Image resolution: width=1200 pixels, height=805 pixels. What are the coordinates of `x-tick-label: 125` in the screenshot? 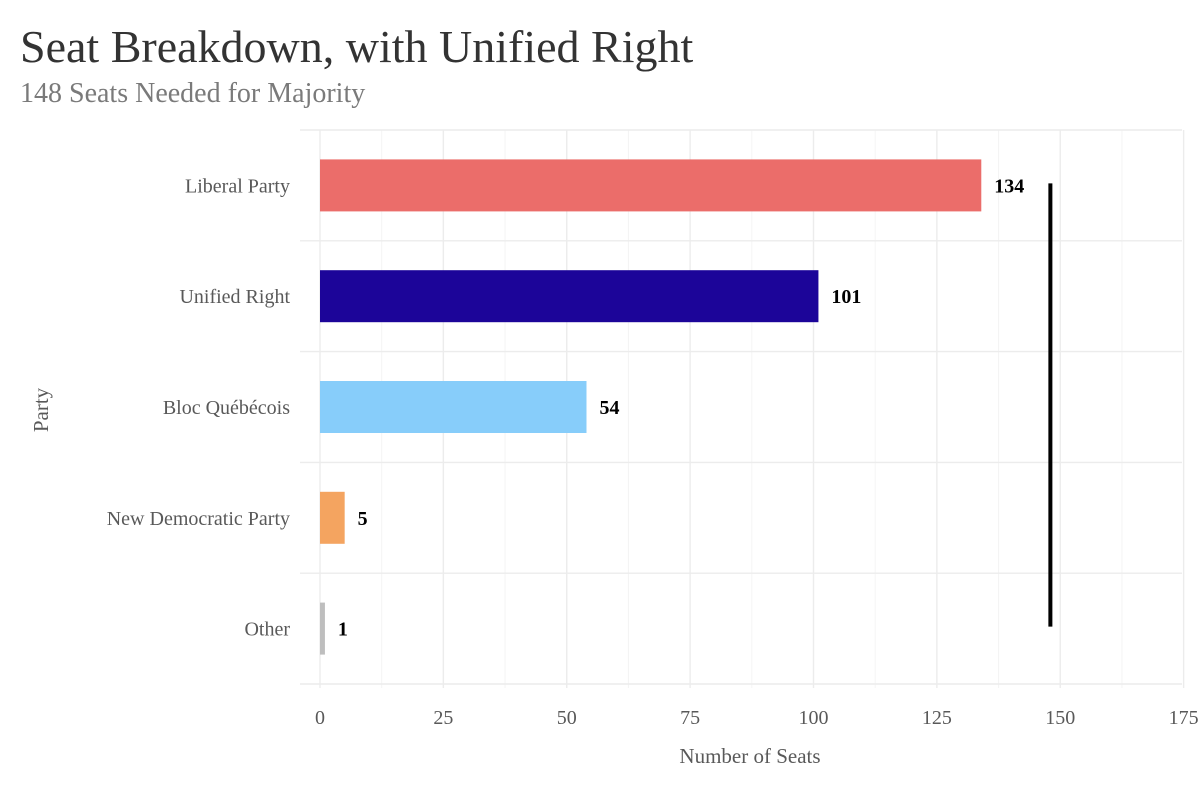 It's located at (937, 718).